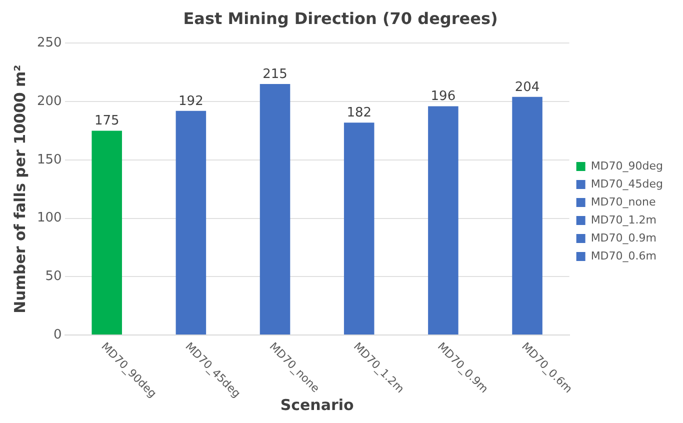 The image size is (683, 423). Describe the element at coordinates (443, 96) in the screenshot. I see `data-label: 196` at that location.